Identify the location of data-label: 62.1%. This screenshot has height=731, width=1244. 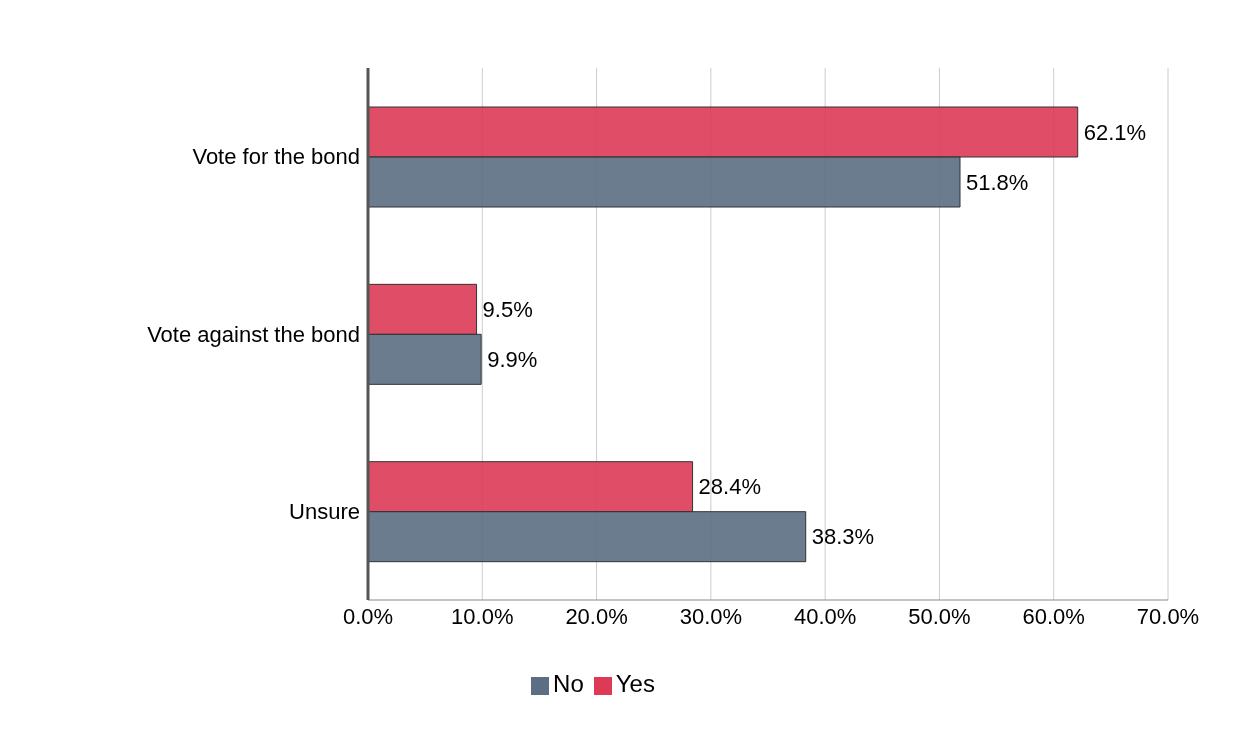
(1115, 132).